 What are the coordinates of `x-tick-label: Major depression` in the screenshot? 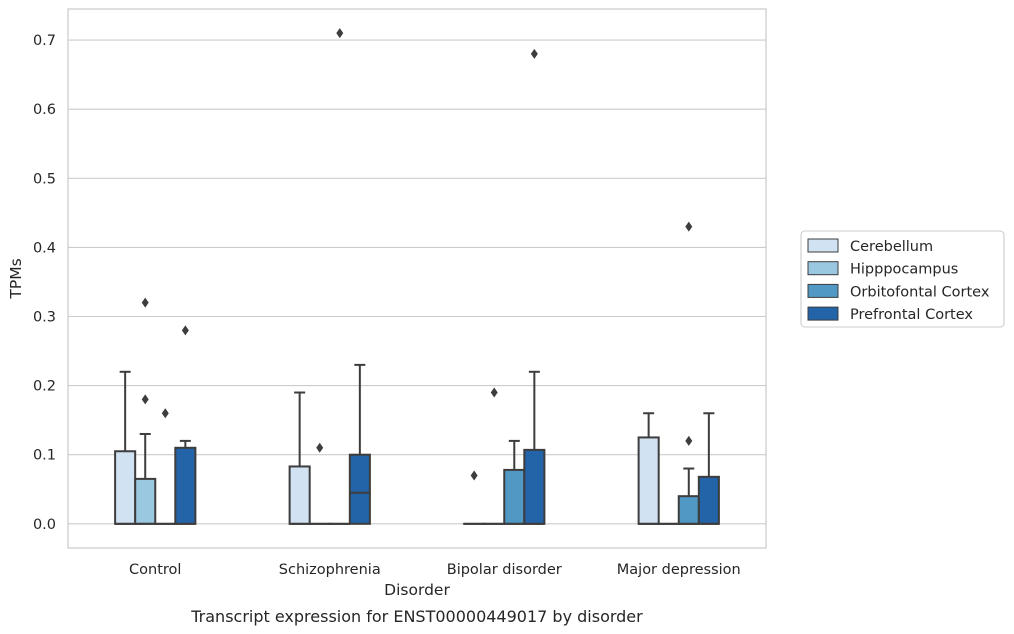 It's located at (679, 570).